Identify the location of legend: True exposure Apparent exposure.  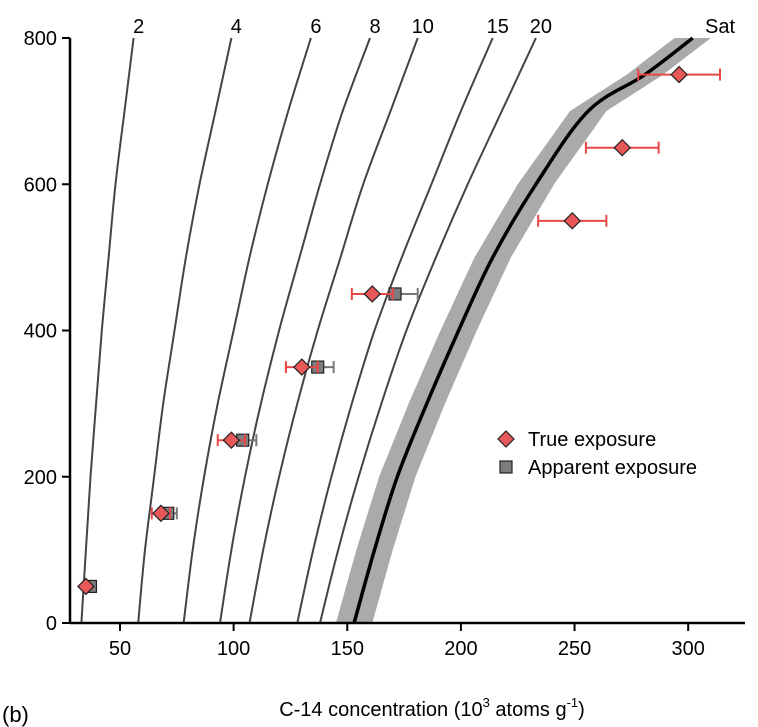
(597, 454).